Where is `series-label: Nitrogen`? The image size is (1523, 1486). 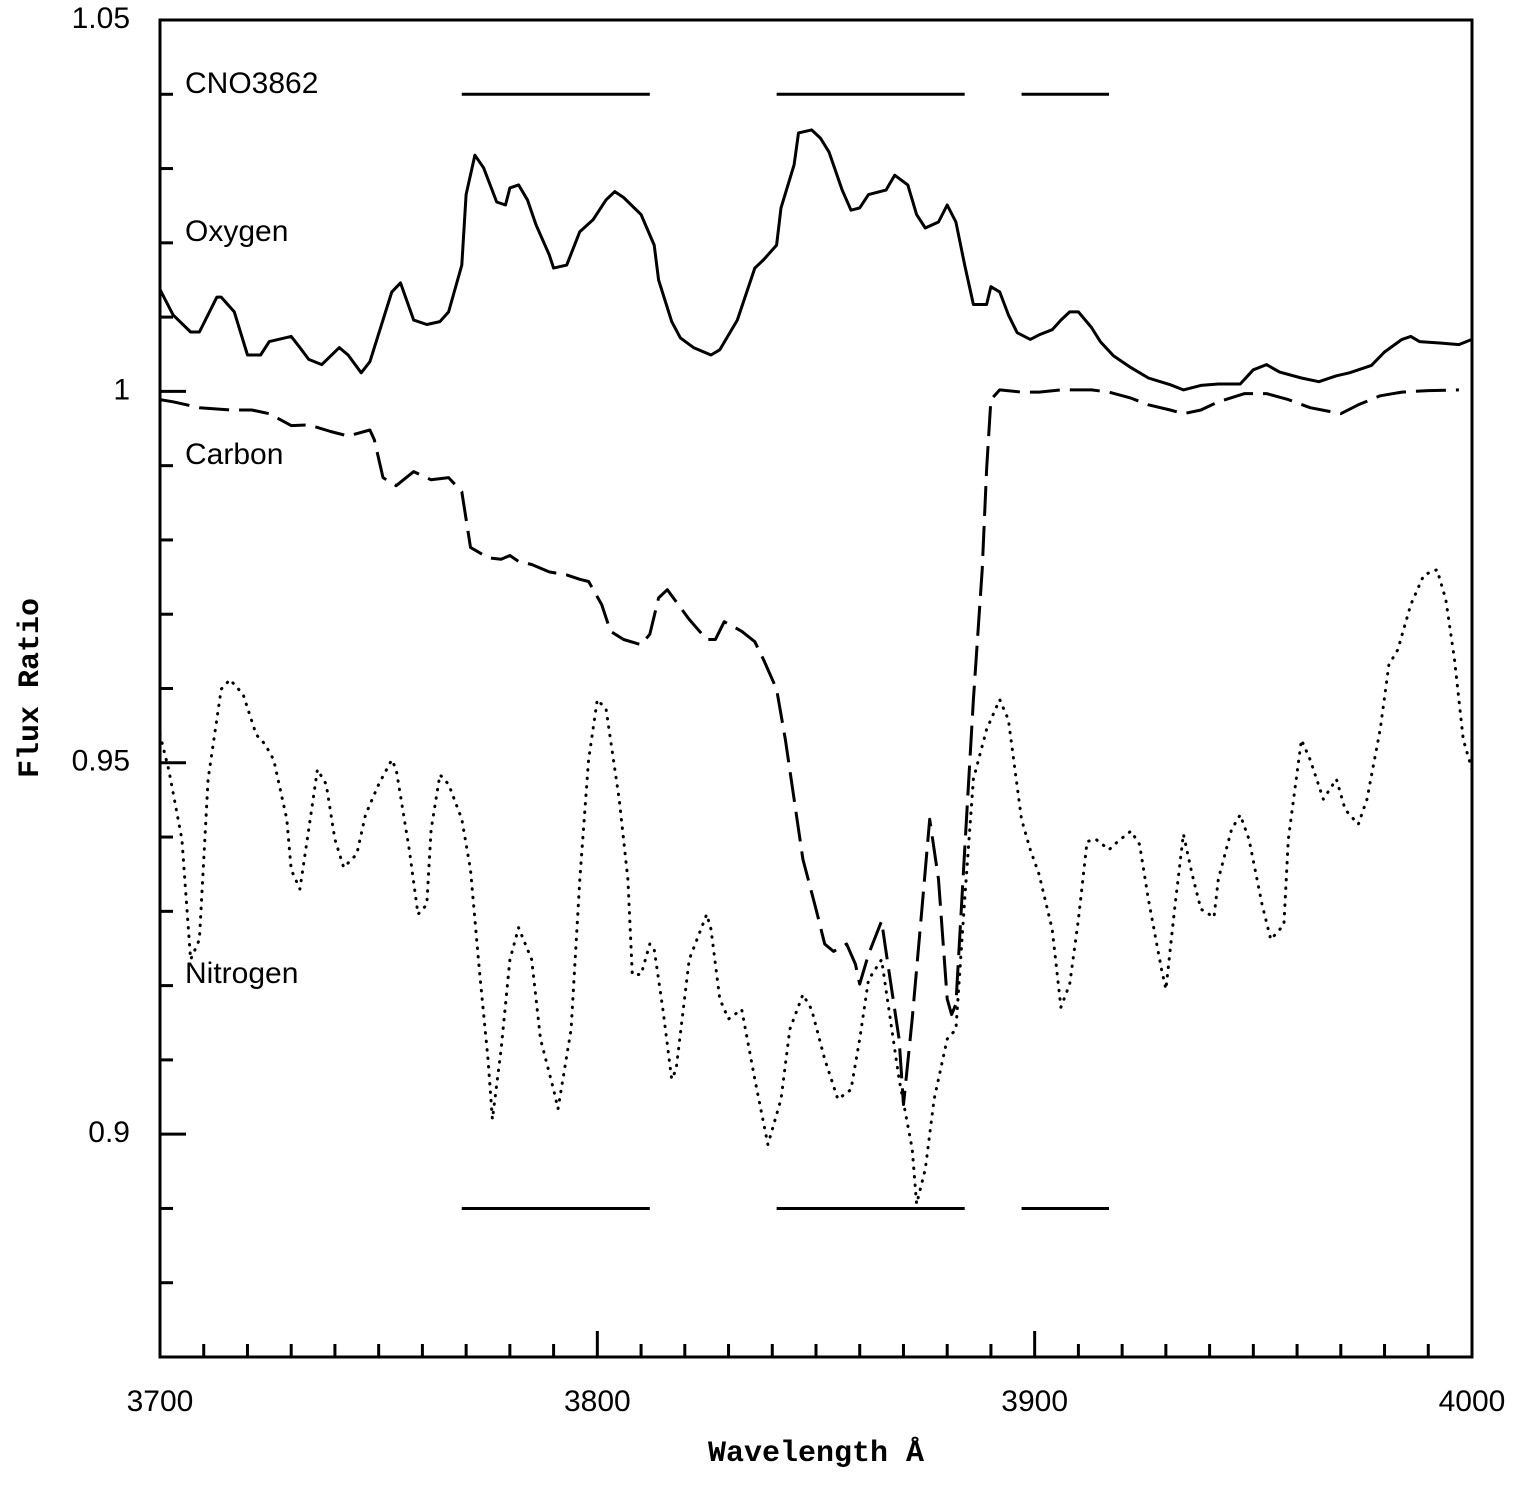 series-label: Nitrogen is located at coordinates (241, 973).